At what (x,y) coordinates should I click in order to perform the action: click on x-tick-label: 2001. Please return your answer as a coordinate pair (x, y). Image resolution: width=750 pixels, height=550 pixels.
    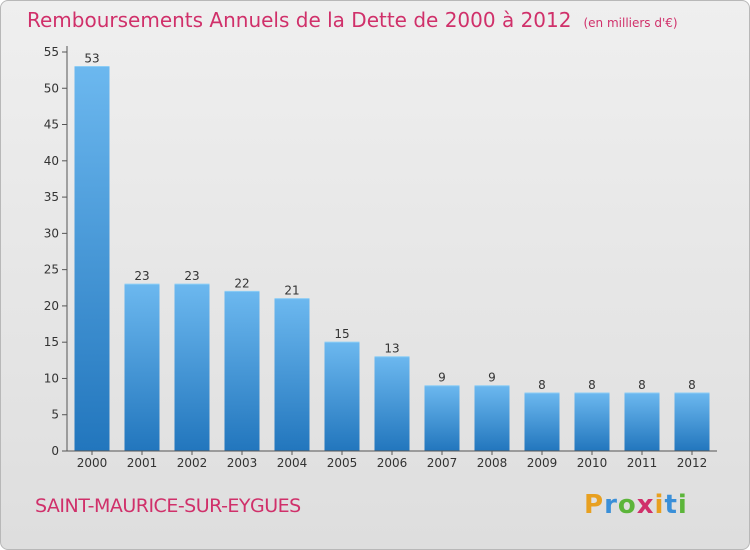
    Looking at the image, I should click on (142, 463).